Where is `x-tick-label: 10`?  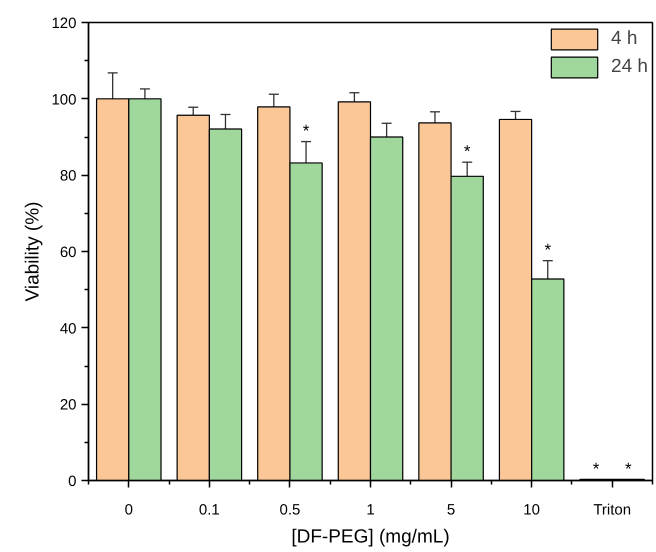 x-tick-label: 10 is located at coordinates (531, 510).